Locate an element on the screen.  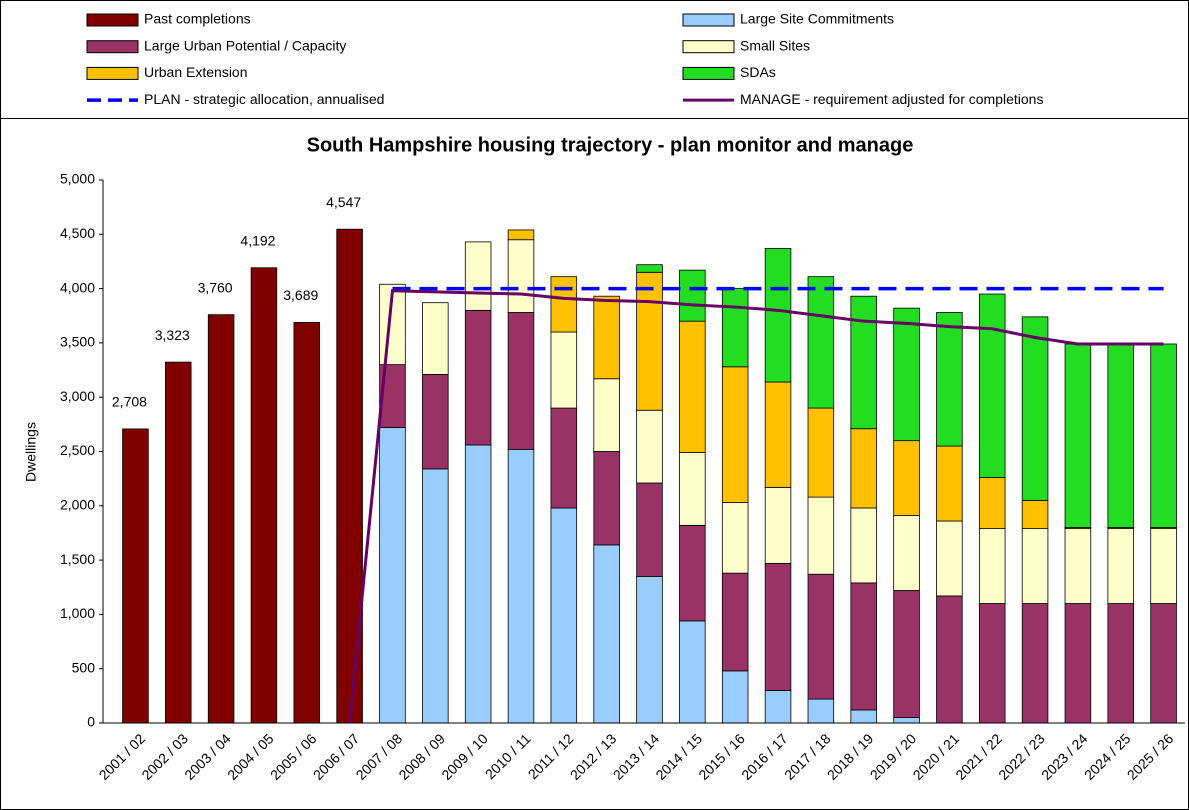
y-tick-label: 2,500 is located at coordinates (77, 450).